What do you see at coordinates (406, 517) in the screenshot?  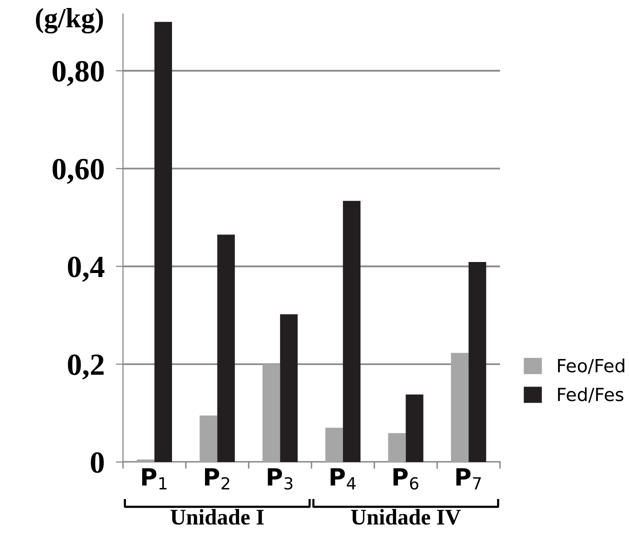 I see `text: Unidade IV` at bounding box center [406, 517].